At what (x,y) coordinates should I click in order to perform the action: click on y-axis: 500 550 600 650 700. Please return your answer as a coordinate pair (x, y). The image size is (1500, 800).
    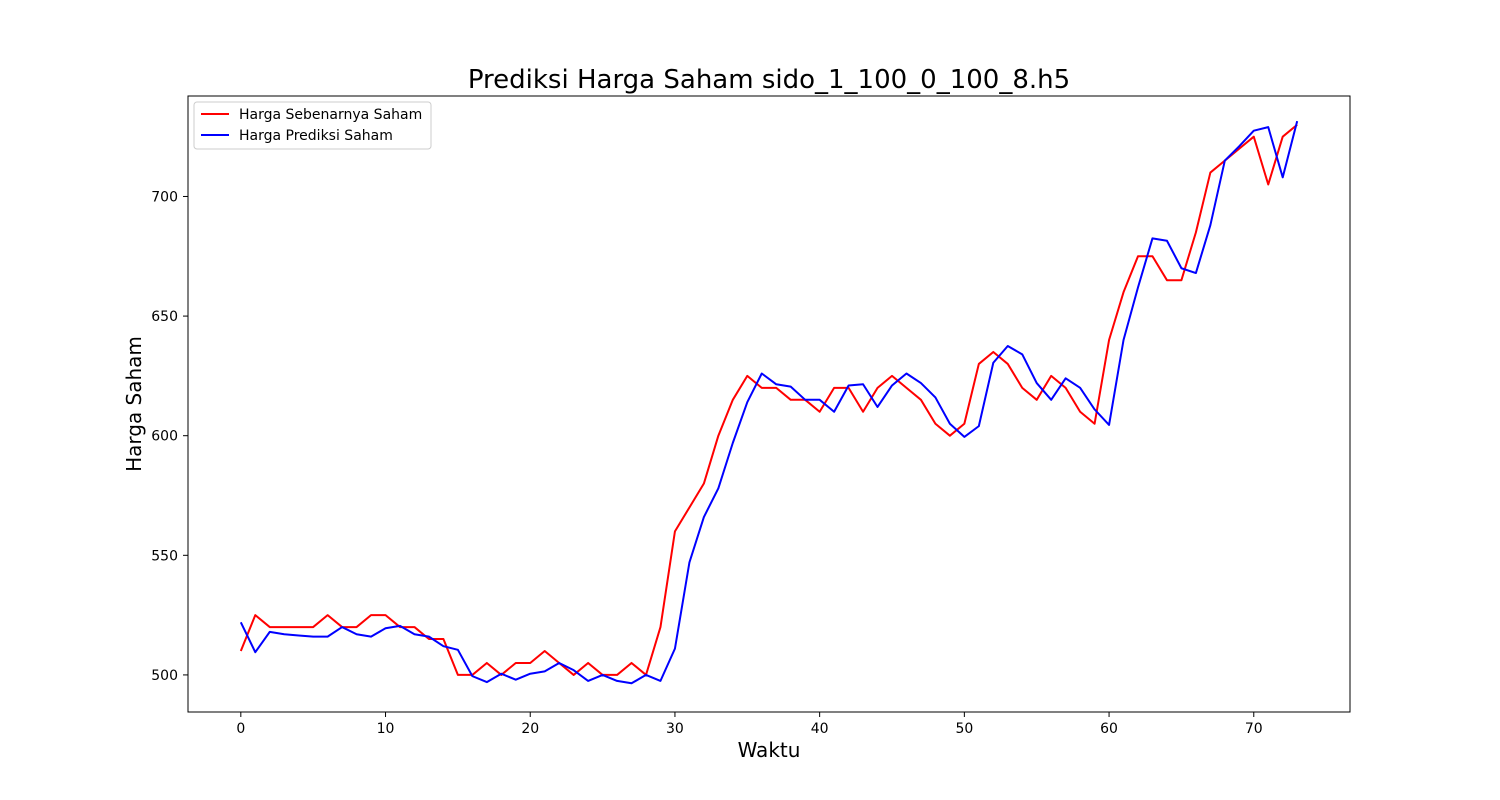
    Looking at the image, I should click on (169, 436).